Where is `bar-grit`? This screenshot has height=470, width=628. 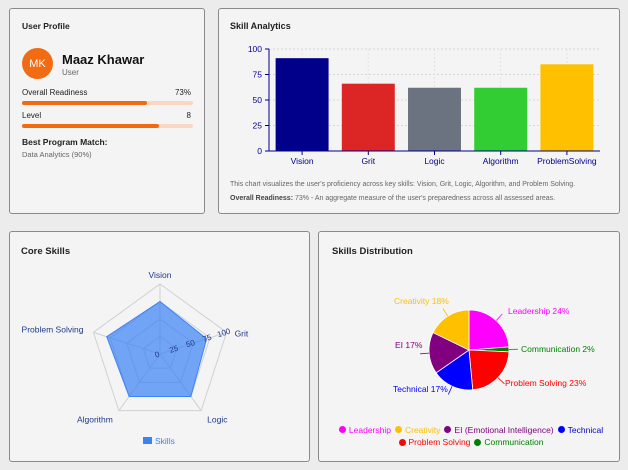 bar-grit is located at coordinates (368, 117).